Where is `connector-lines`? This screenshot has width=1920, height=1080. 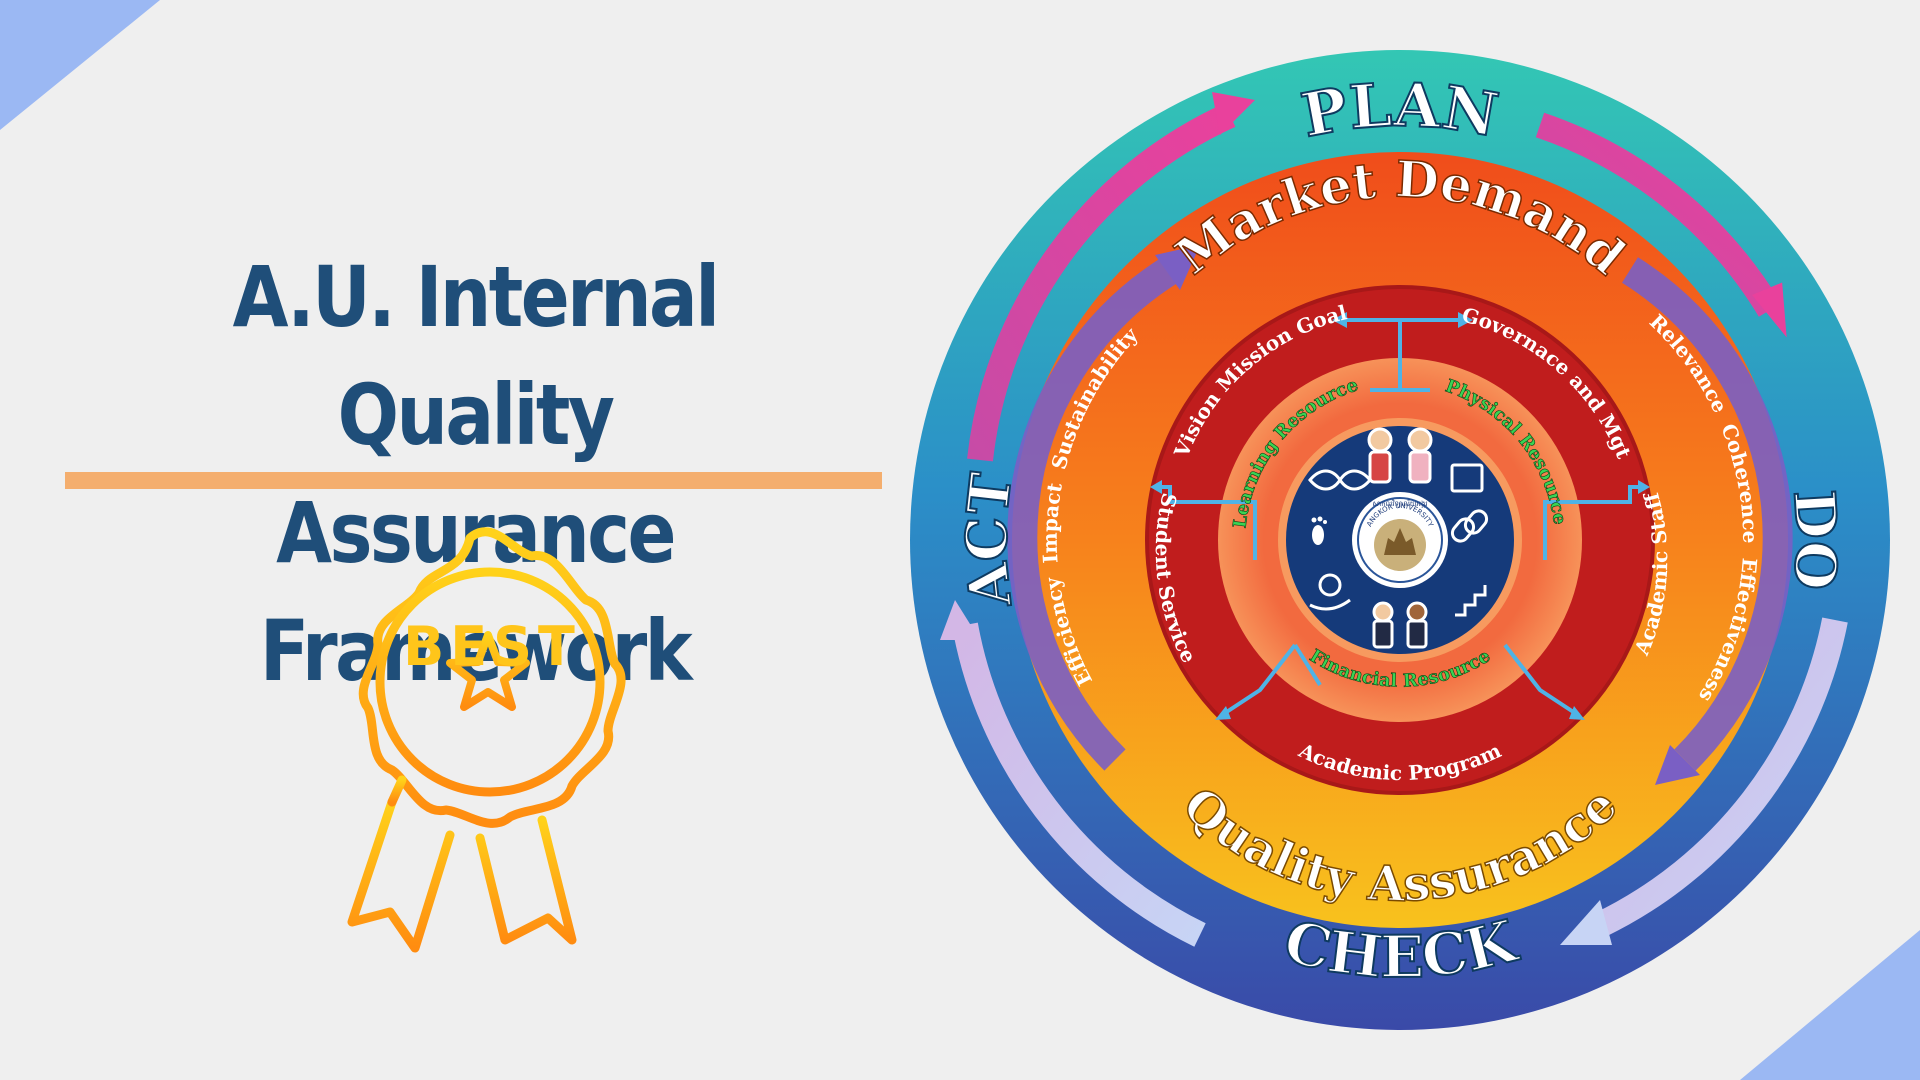 connector-lines is located at coordinates (1400, 517).